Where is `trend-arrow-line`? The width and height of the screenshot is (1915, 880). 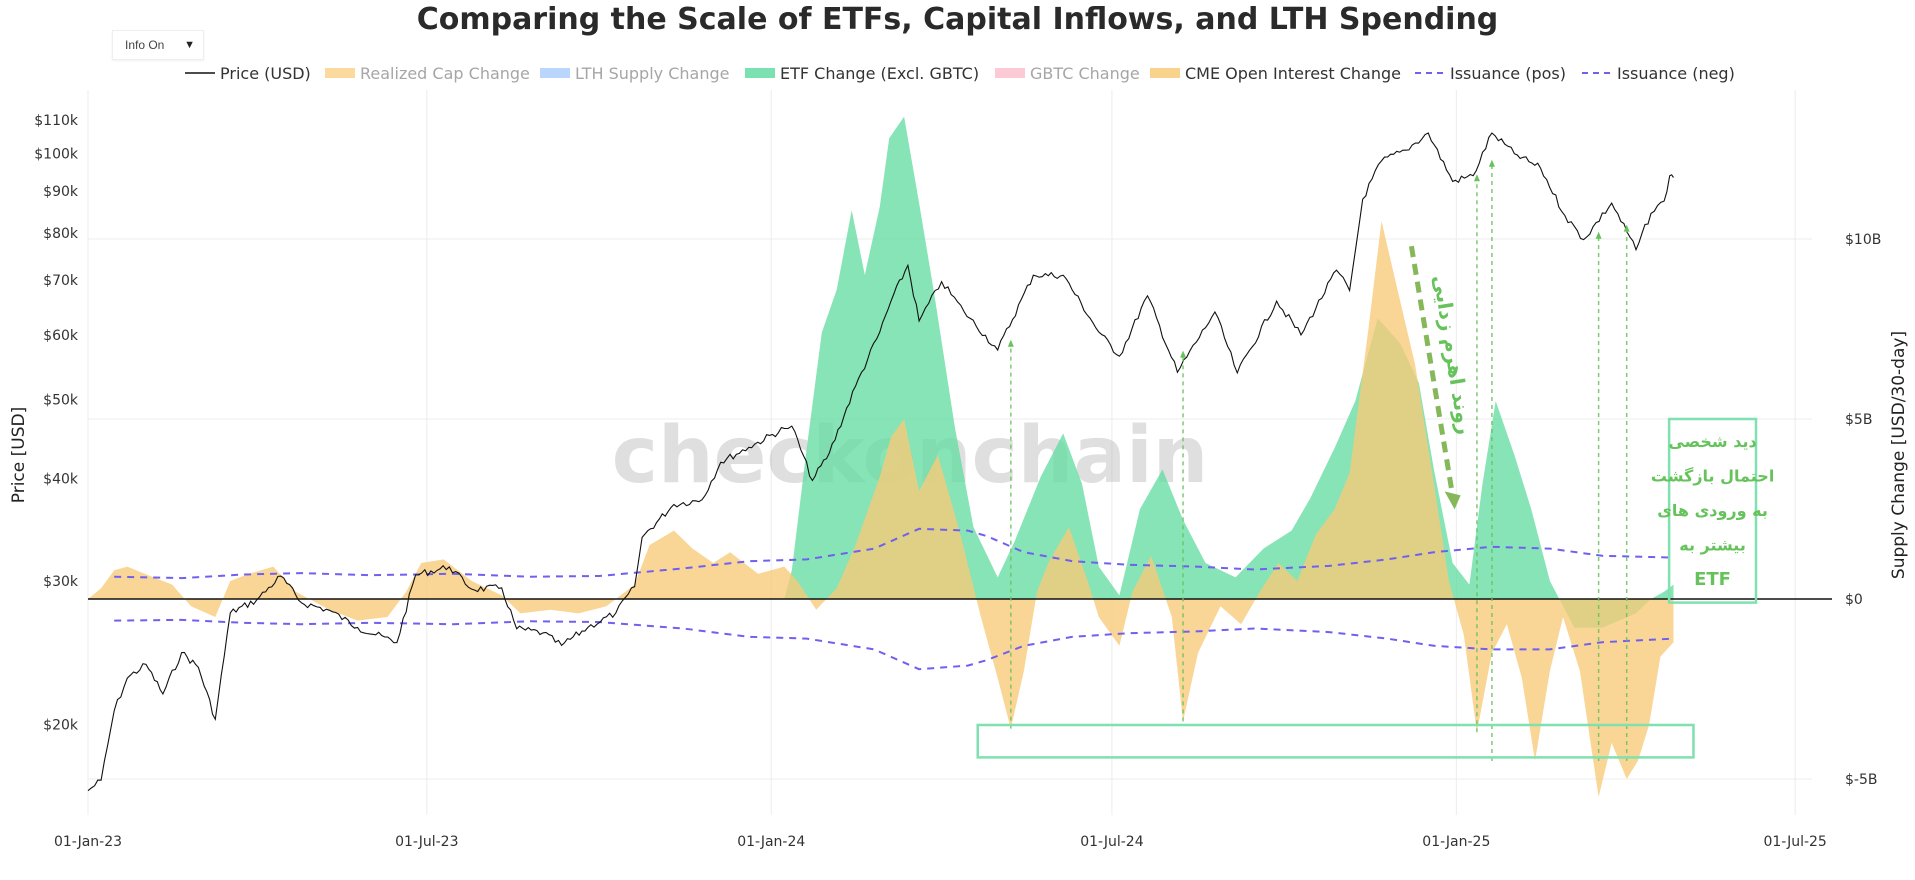 trend-arrow-line is located at coordinates (1432, 370).